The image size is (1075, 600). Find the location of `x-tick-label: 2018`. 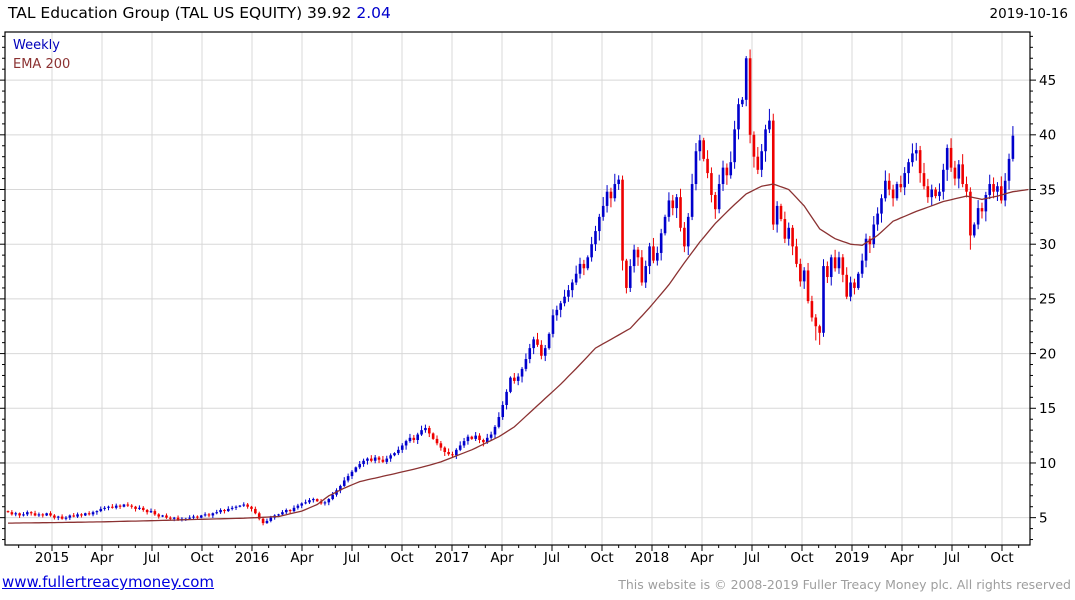

x-tick-label: 2018 is located at coordinates (652, 558).